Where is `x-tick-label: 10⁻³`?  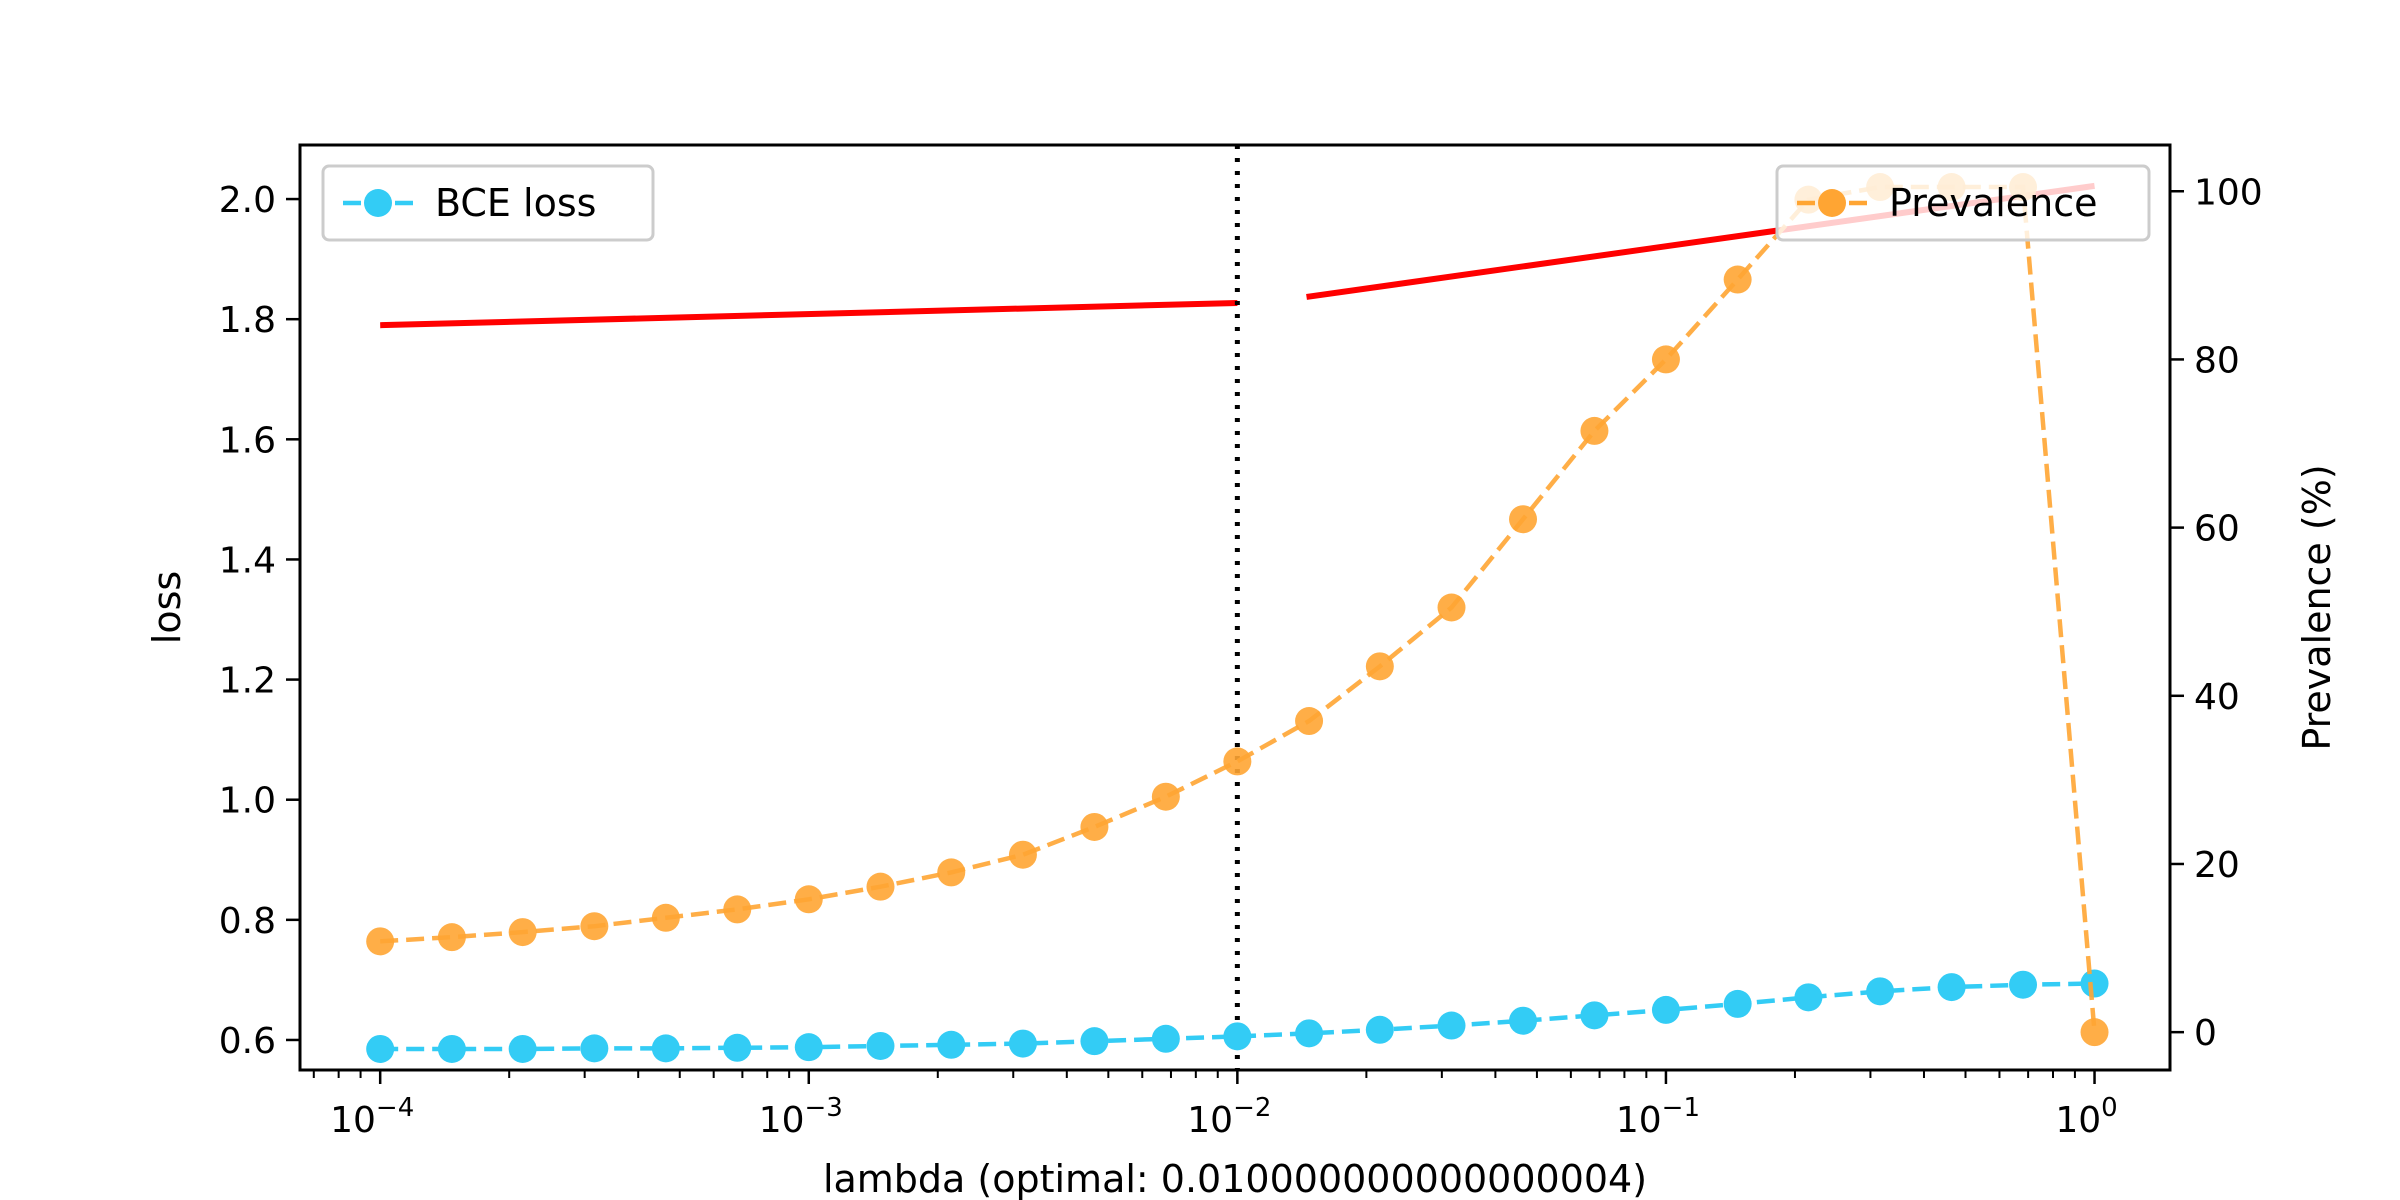 x-tick-label: 10⁻³ is located at coordinates (801, 1117).